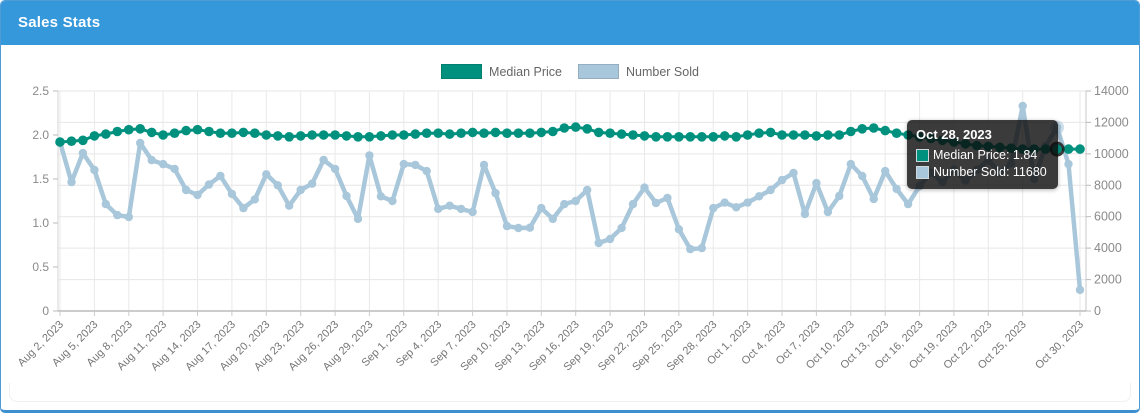 This screenshot has width=1140, height=413. I want to click on panel-inner-edge, so click(570, 392).